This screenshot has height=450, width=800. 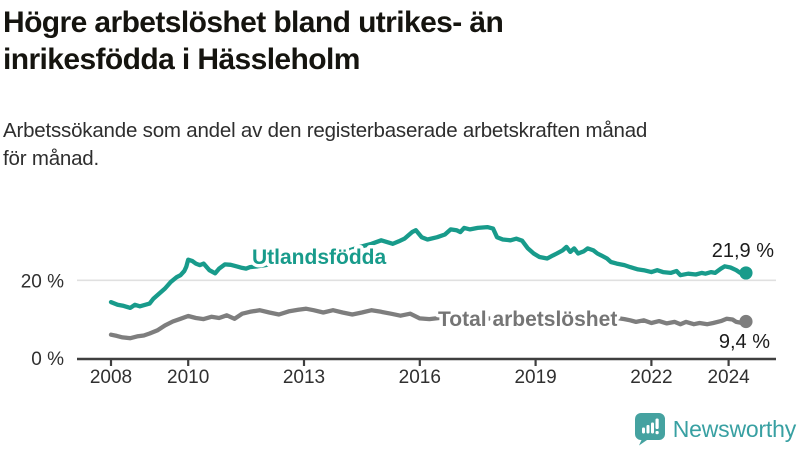 What do you see at coordinates (304, 377) in the screenshot?
I see `x-tick-label-2013: 2013` at bounding box center [304, 377].